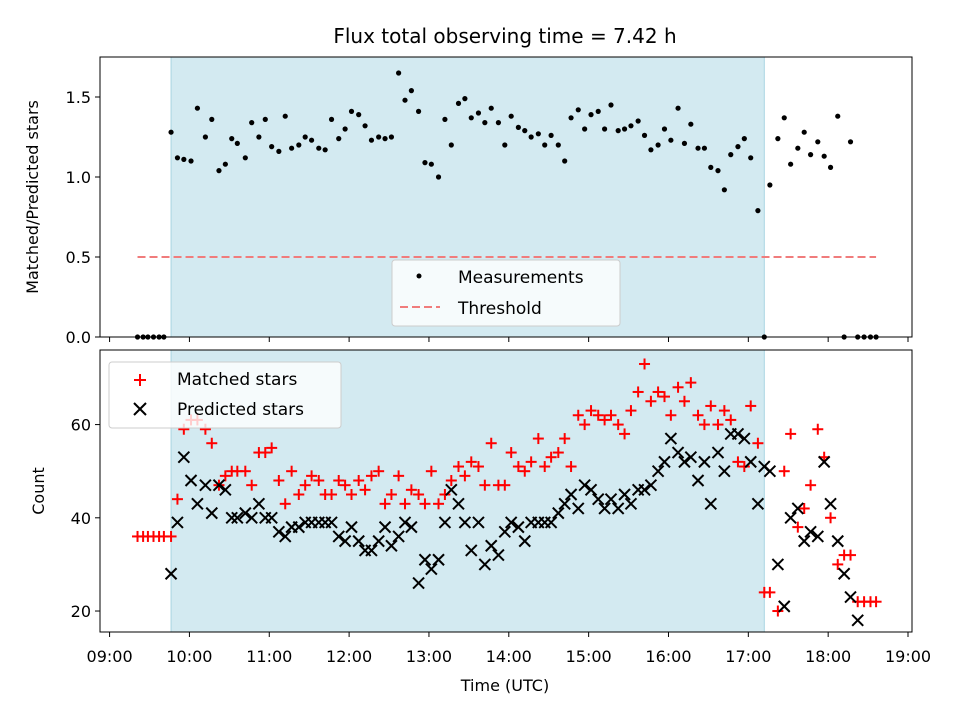  I want to click on x-tick-label: 09:00, so click(110, 656).